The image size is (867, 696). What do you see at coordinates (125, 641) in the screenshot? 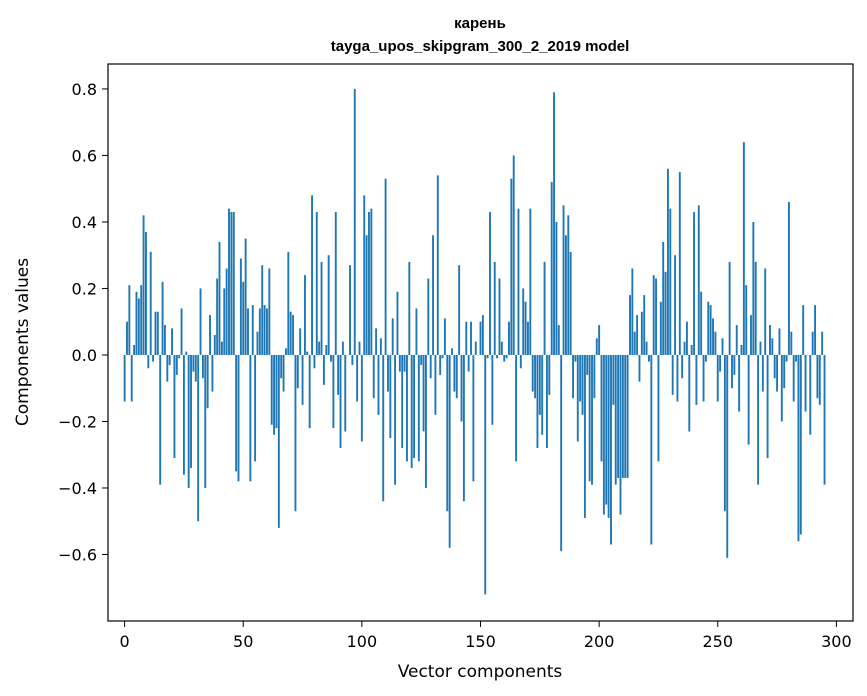
I see `x-tick-label-0: 0` at bounding box center [125, 641].